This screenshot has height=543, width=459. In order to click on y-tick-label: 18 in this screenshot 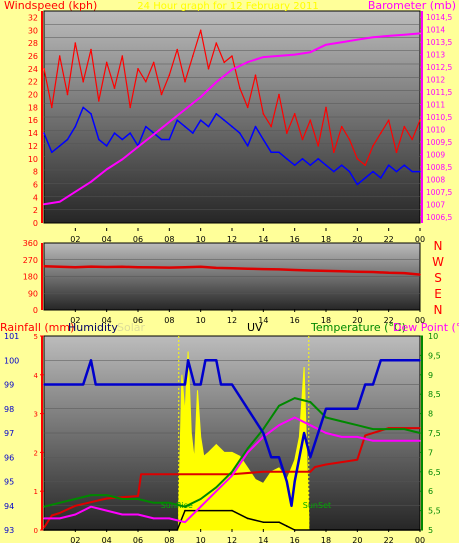, I will do `click(33, 107)`.